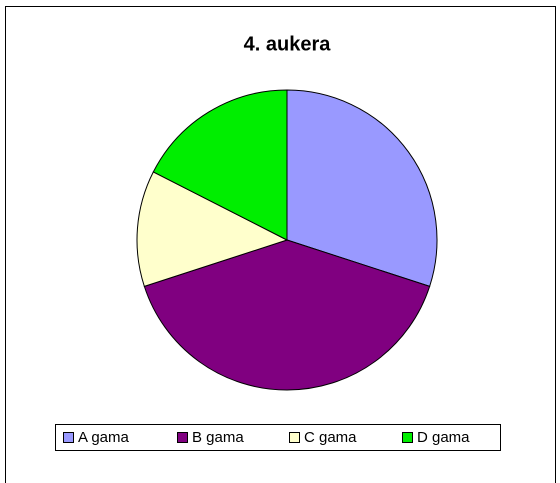  I want to click on legend-label: A gama, so click(104, 437).